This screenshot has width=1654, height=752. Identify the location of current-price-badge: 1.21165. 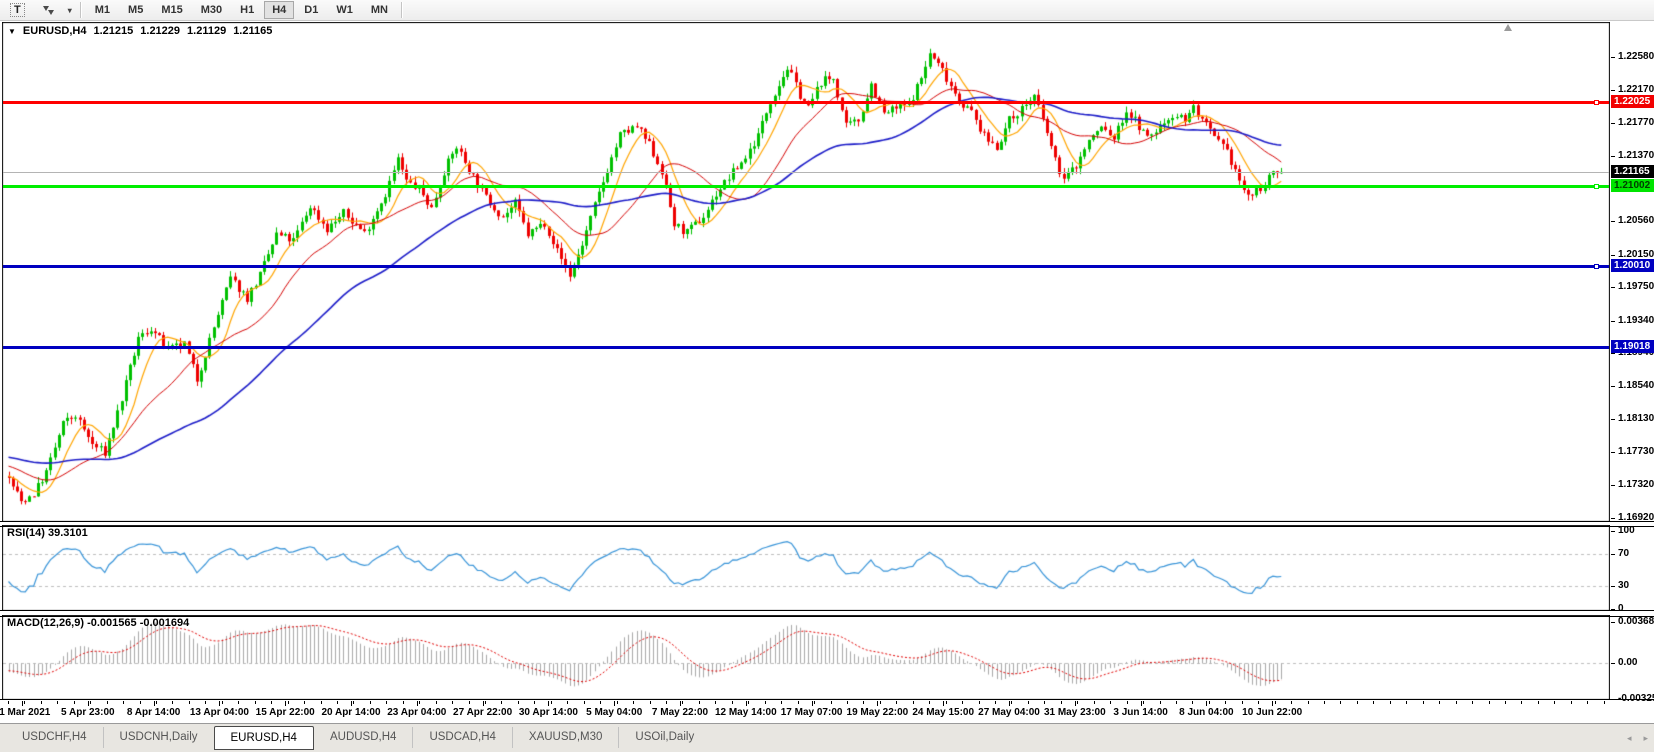
(1632, 172).